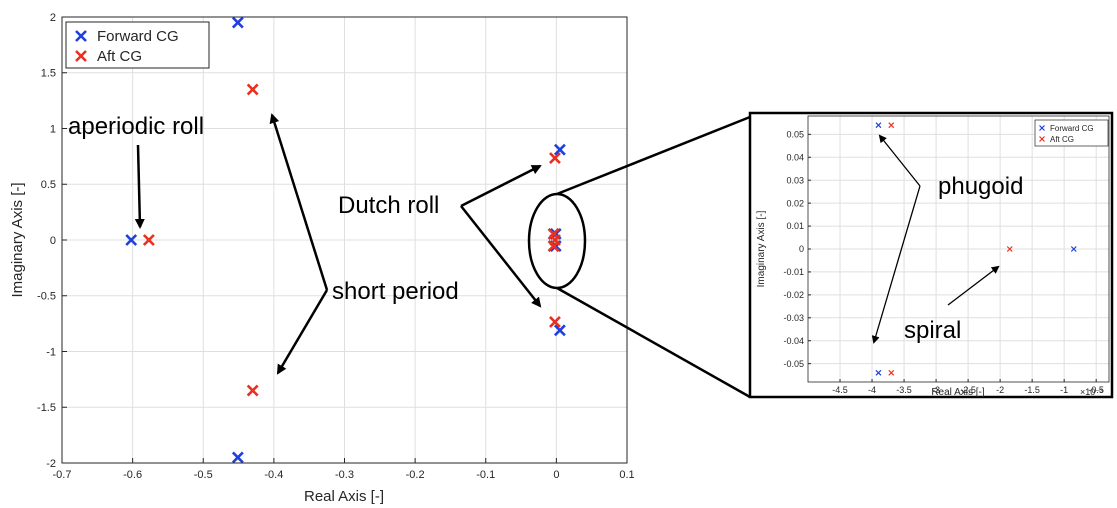 Image resolution: width=1117 pixels, height=508 pixels. Describe the element at coordinates (793, 341) in the screenshot. I see `y-tick-label: -0.04` at that location.